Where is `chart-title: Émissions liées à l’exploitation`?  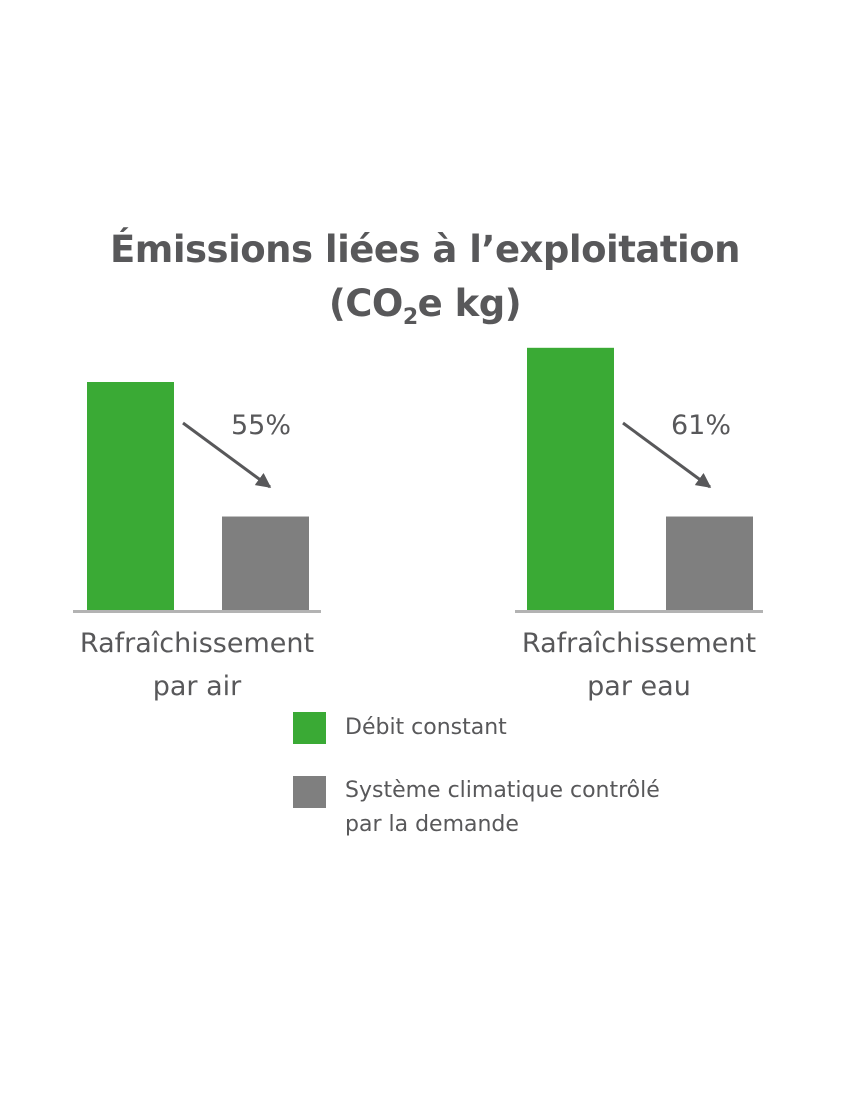
chart-title: Émissions liées à l’exploitation is located at coordinates (425, 249).